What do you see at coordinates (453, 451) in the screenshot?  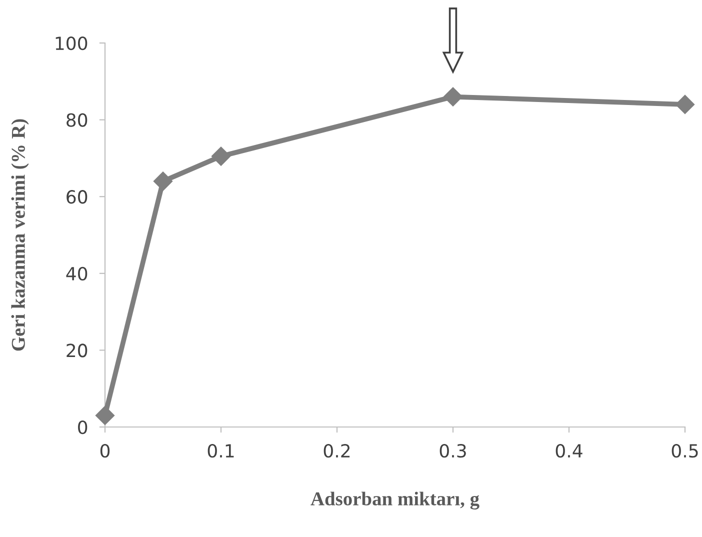 I see `x-tick-label: 0.3` at bounding box center [453, 451].